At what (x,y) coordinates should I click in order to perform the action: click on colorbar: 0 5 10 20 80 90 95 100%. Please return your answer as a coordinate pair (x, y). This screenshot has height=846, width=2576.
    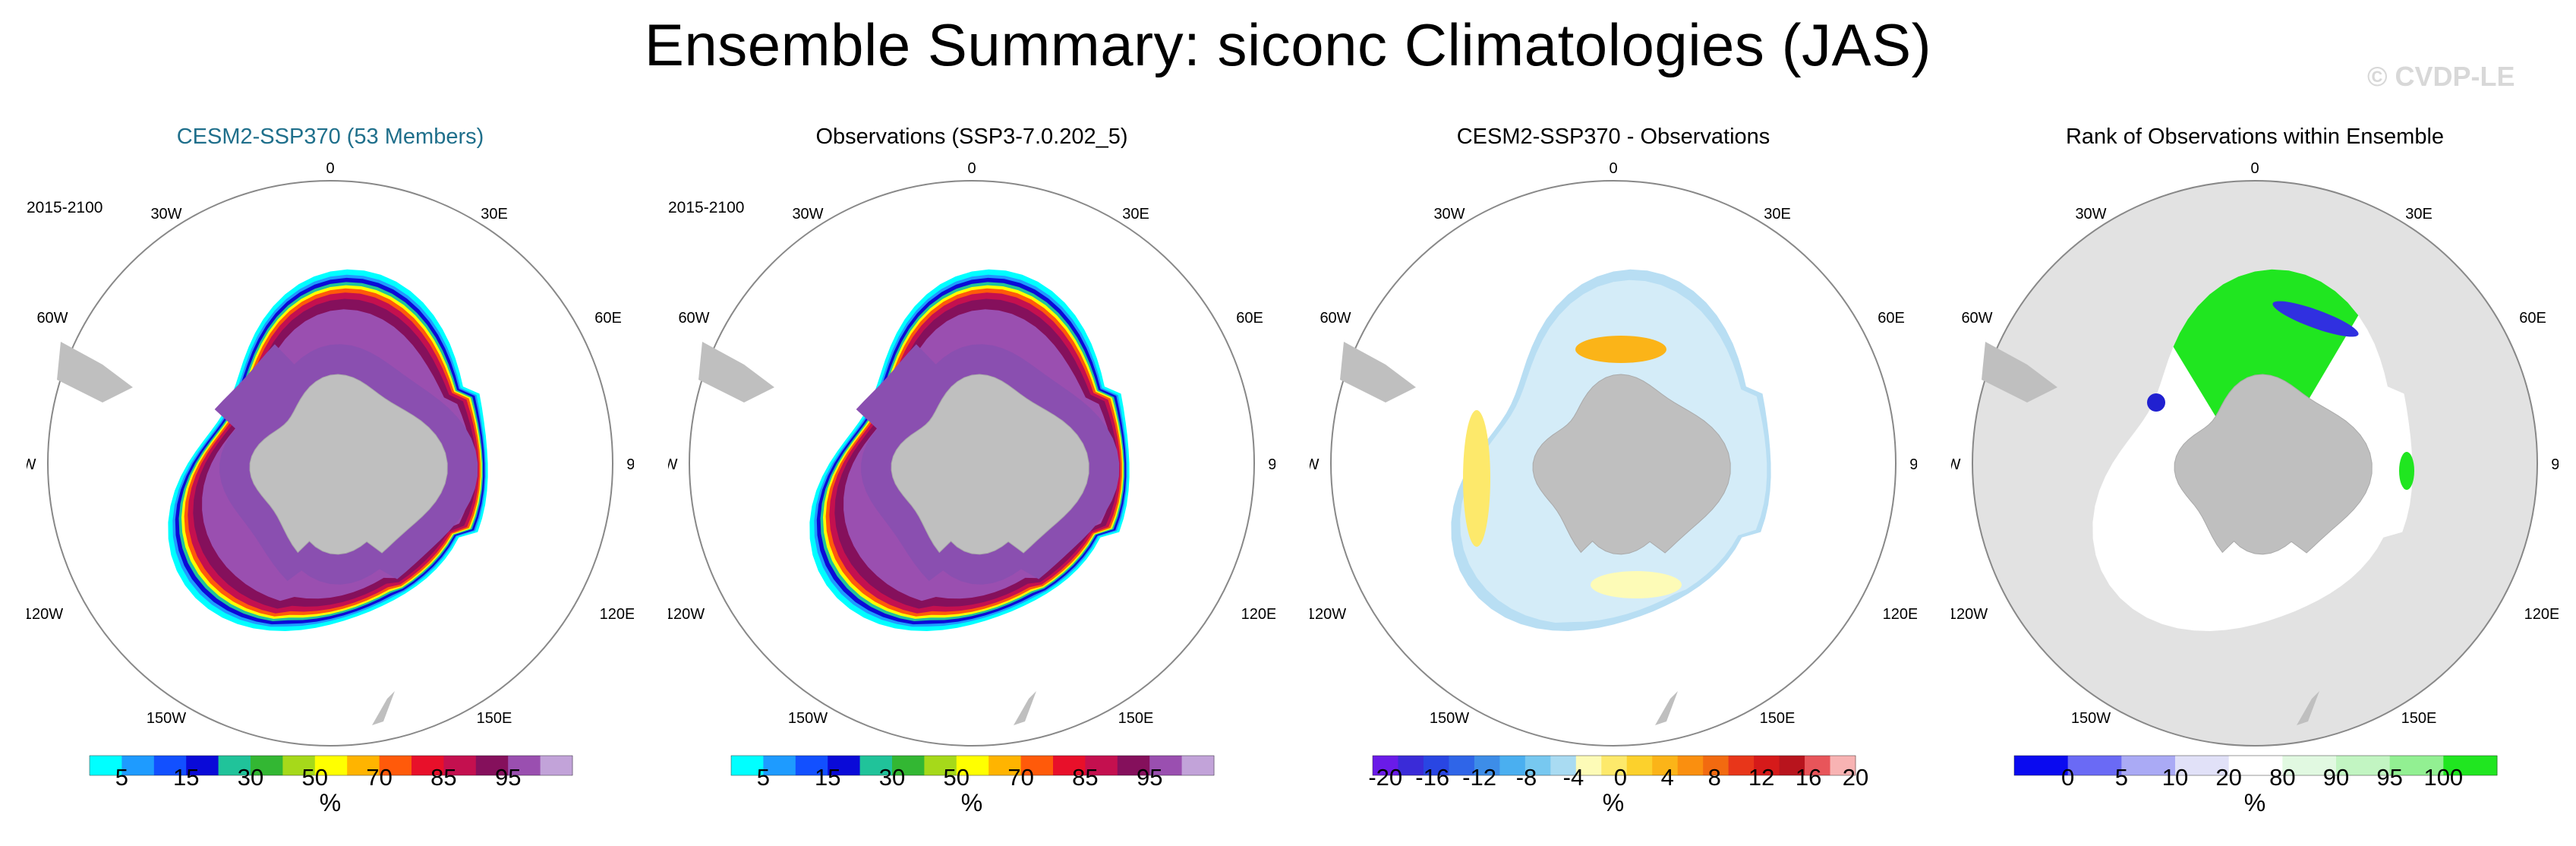
    Looking at the image, I should click on (2255, 785).